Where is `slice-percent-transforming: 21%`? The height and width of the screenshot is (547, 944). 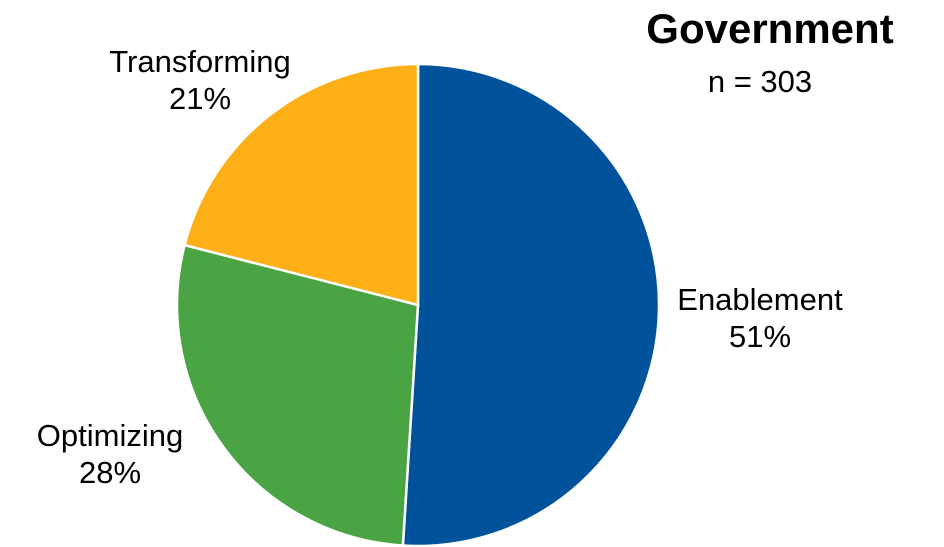 slice-percent-transforming: 21% is located at coordinates (200, 98).